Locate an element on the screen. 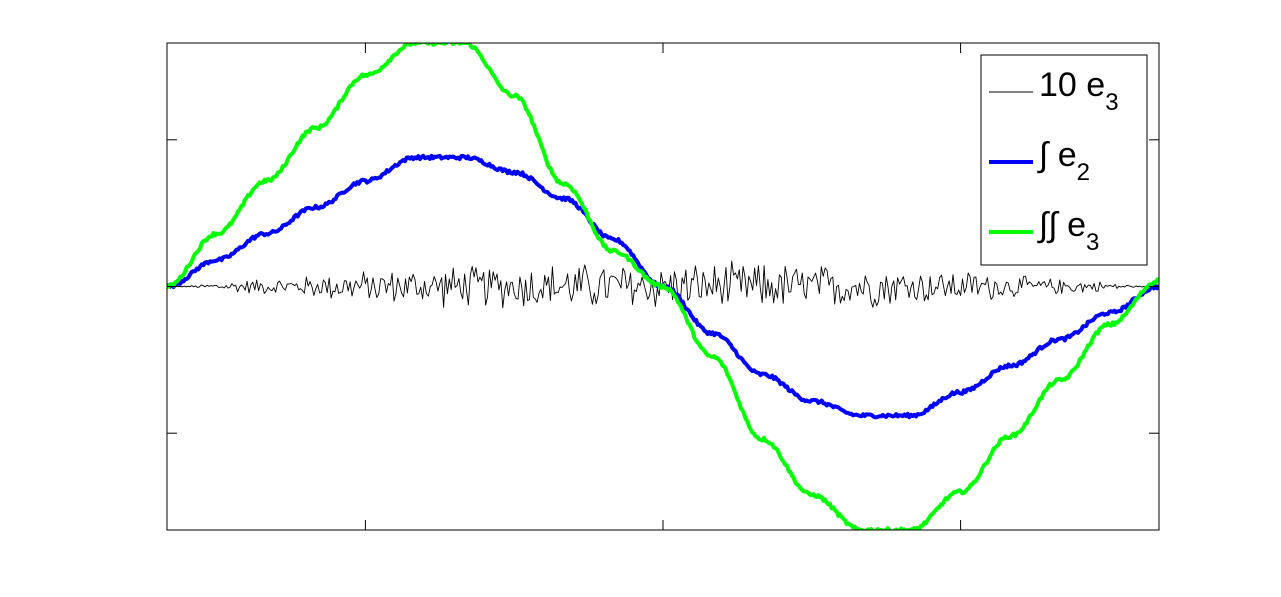  legend-label-main: ∫∫ e is located at coordinates (1061, 225).